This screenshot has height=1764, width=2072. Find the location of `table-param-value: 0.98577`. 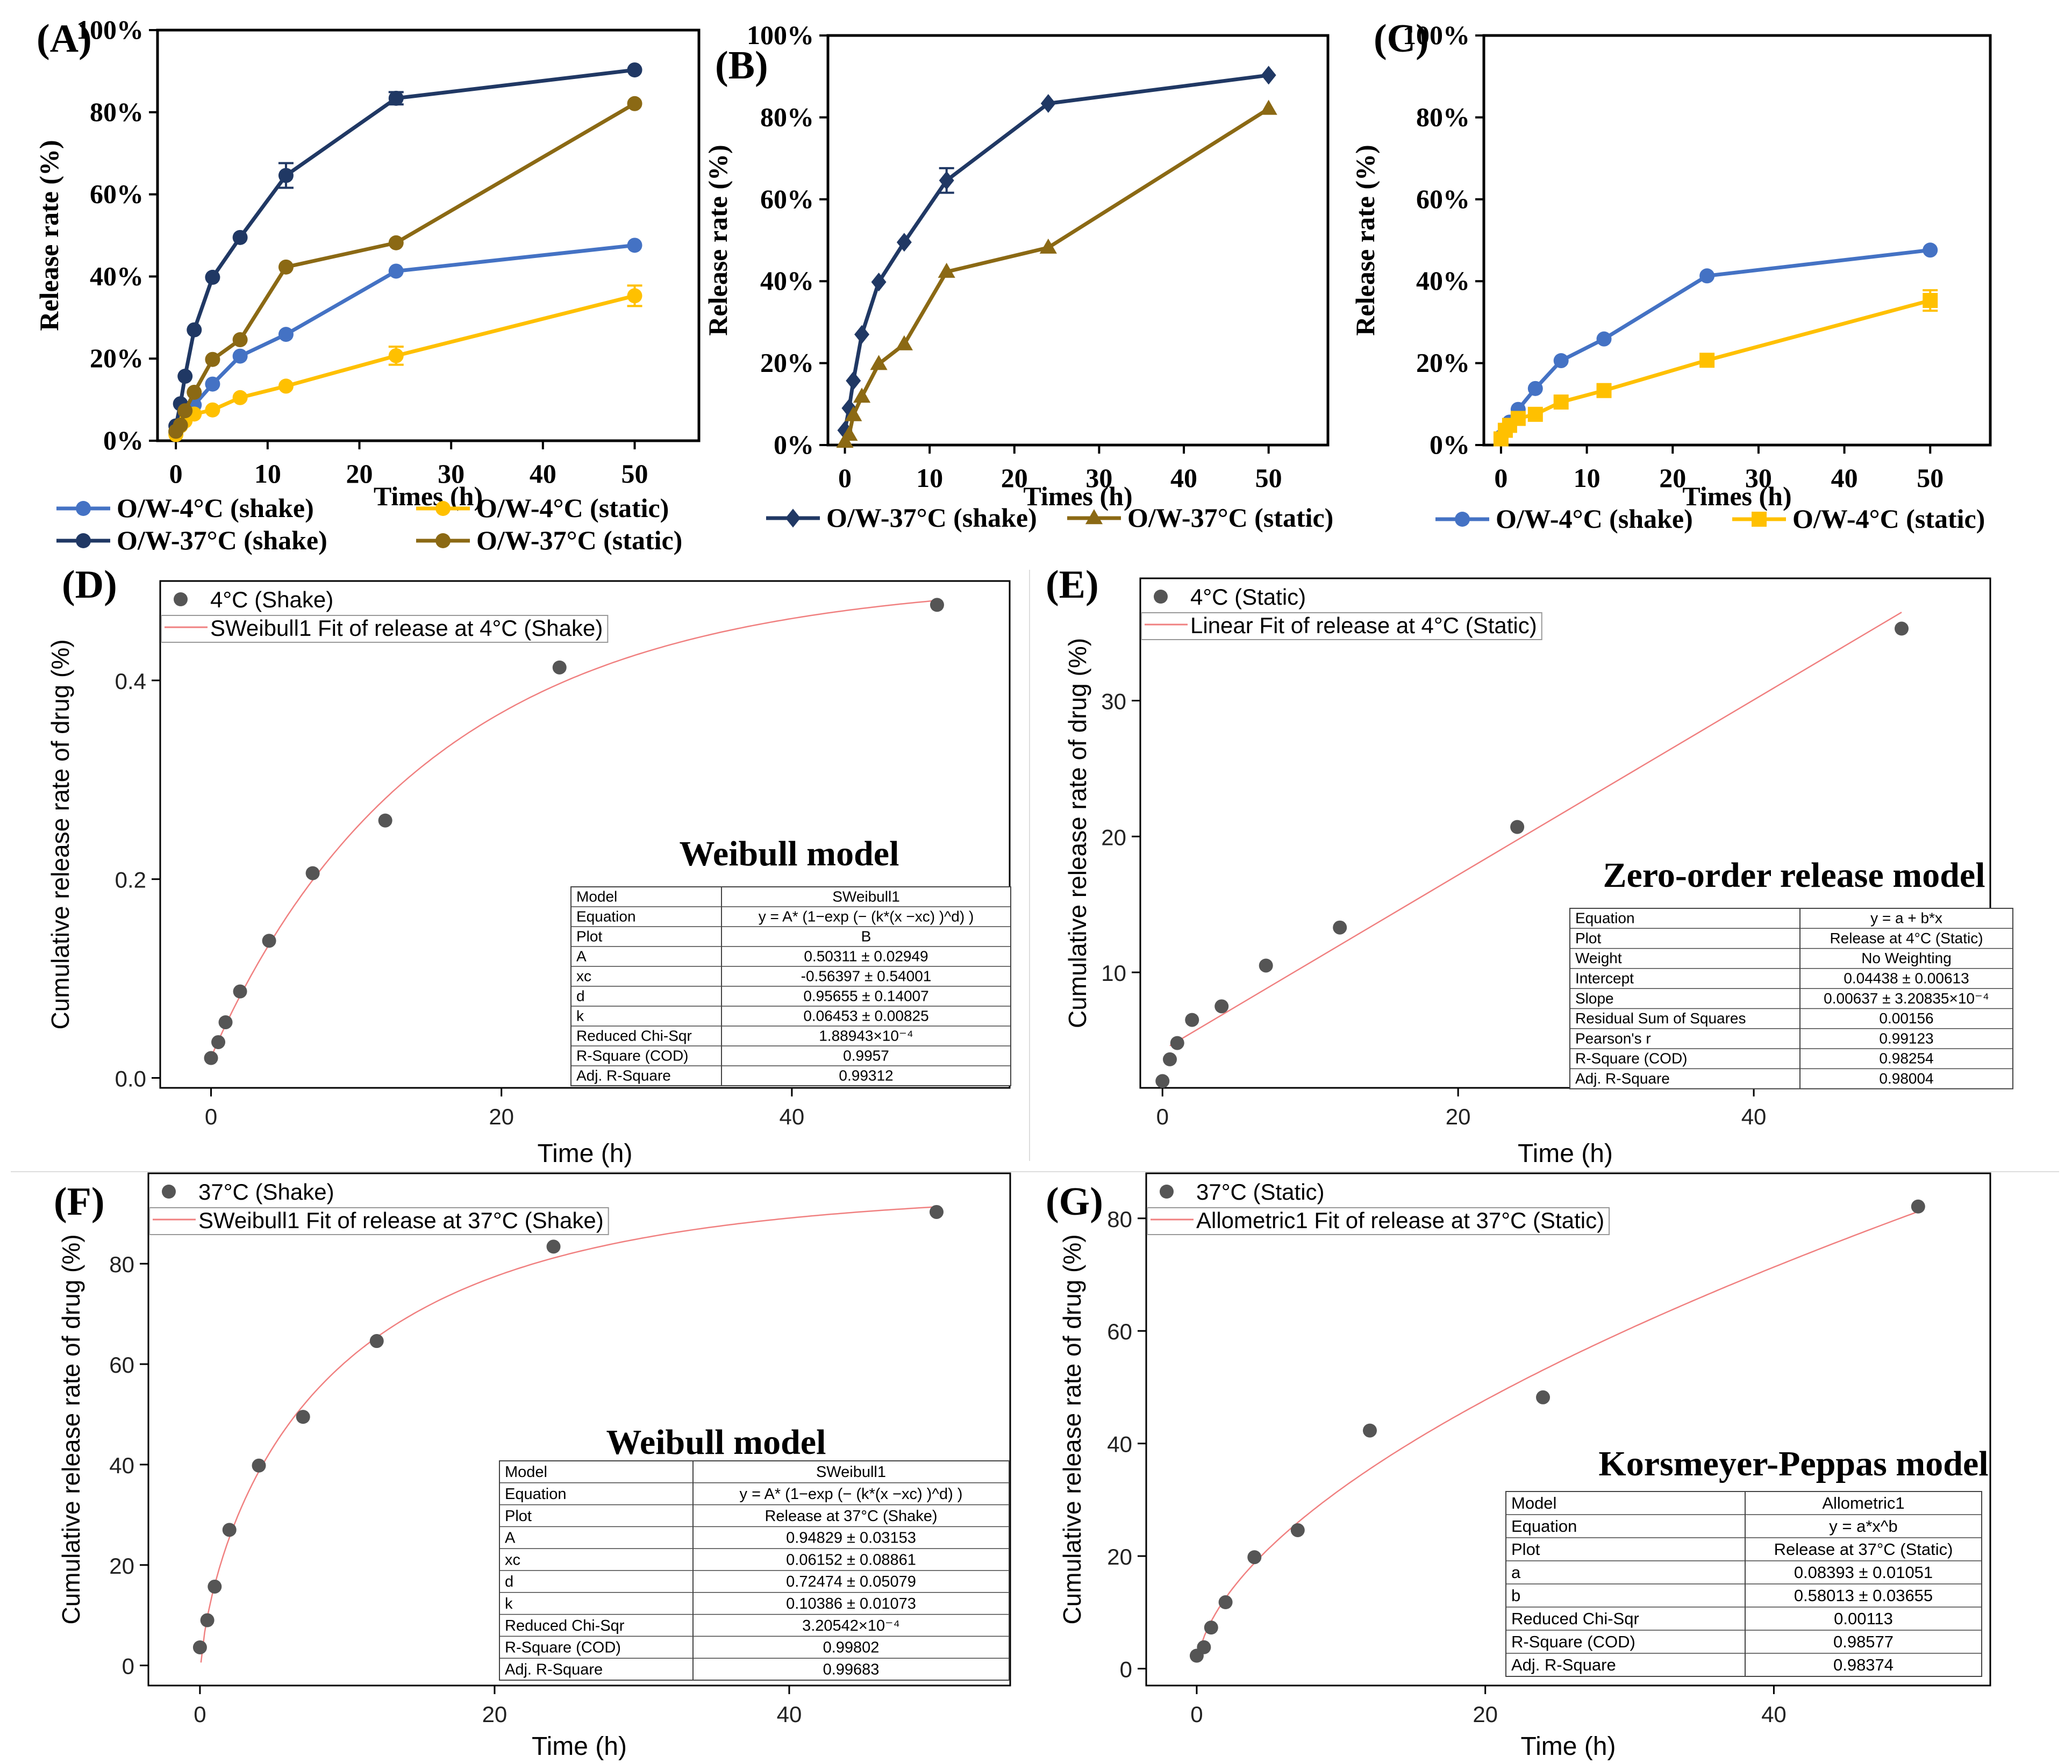

table-param-value: 0.98577 is located at coordinates (1863, 1642).